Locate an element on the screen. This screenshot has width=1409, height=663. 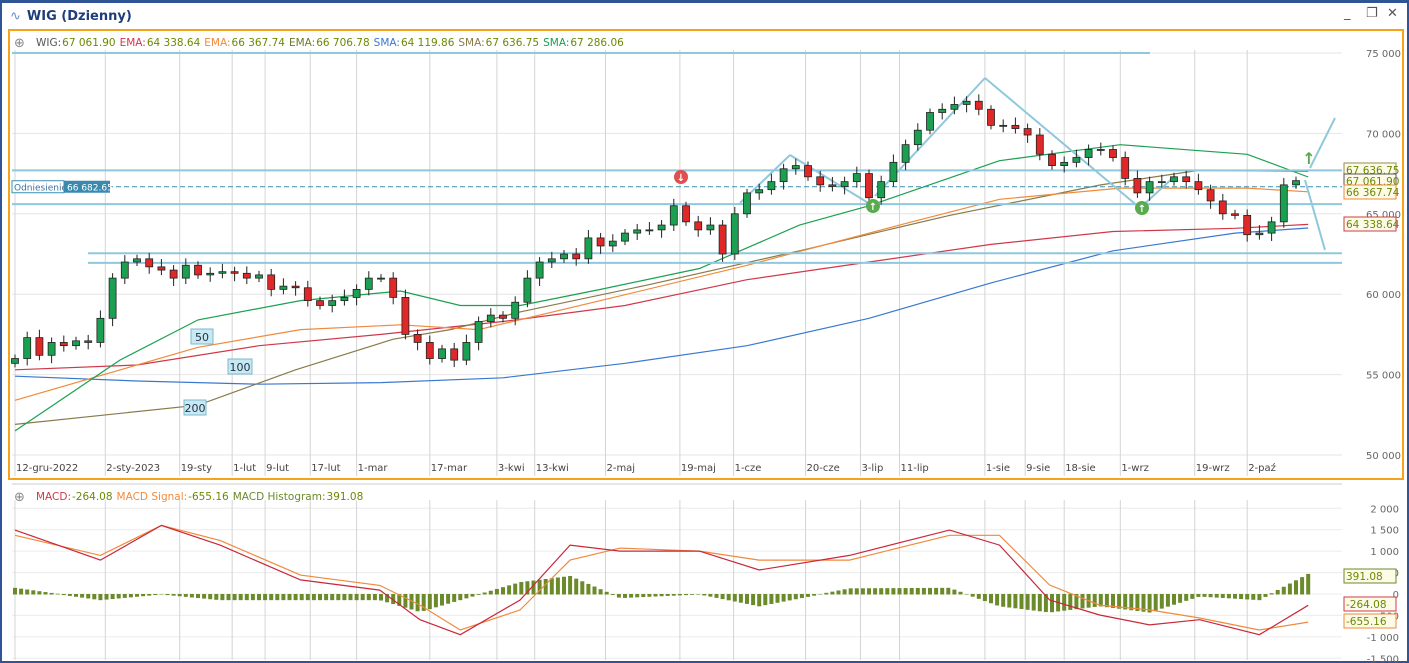
macd-signal-line is located at coordinates (661, 577).